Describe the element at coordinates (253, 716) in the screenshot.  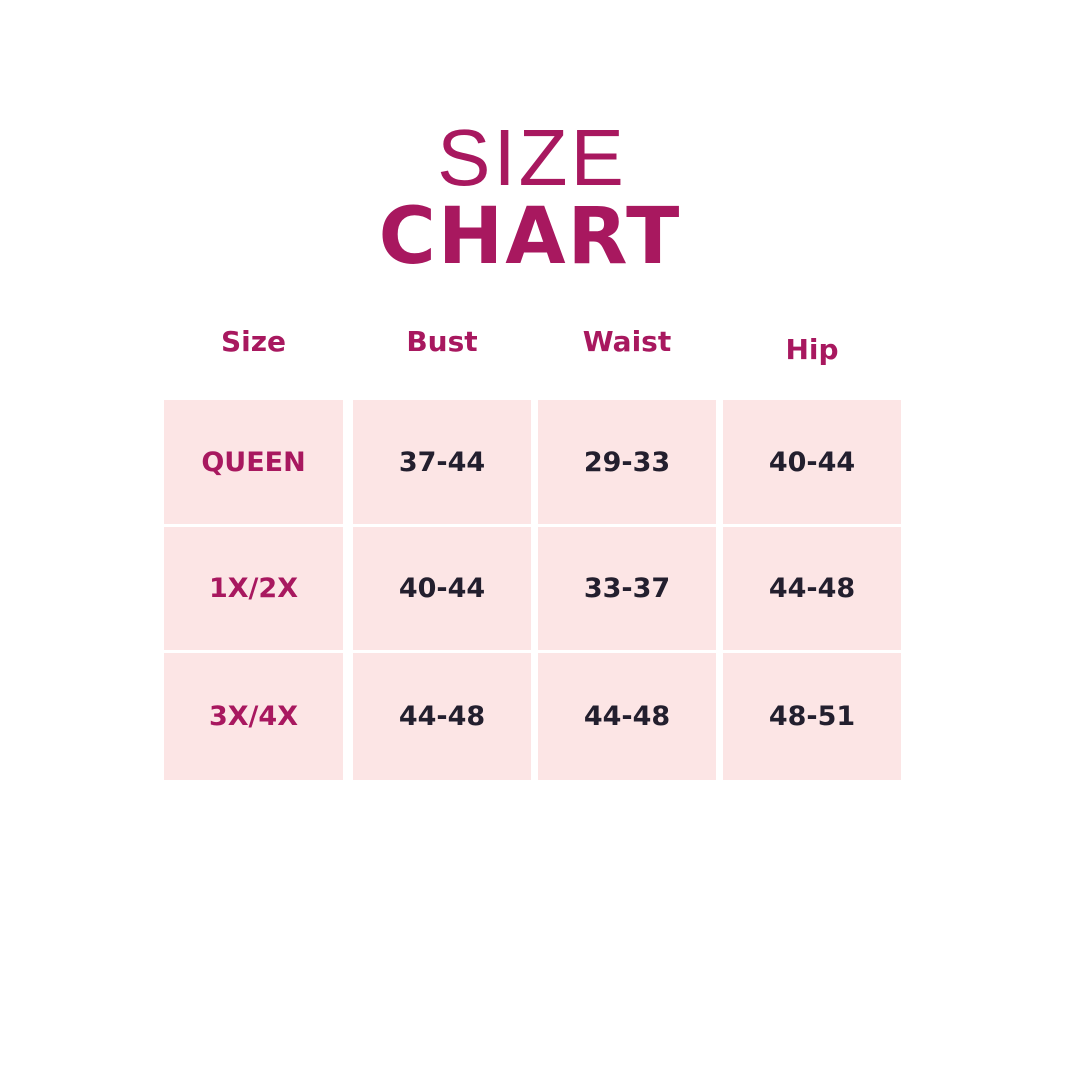
I see `size-label-cell: 3X/4X` at that location.